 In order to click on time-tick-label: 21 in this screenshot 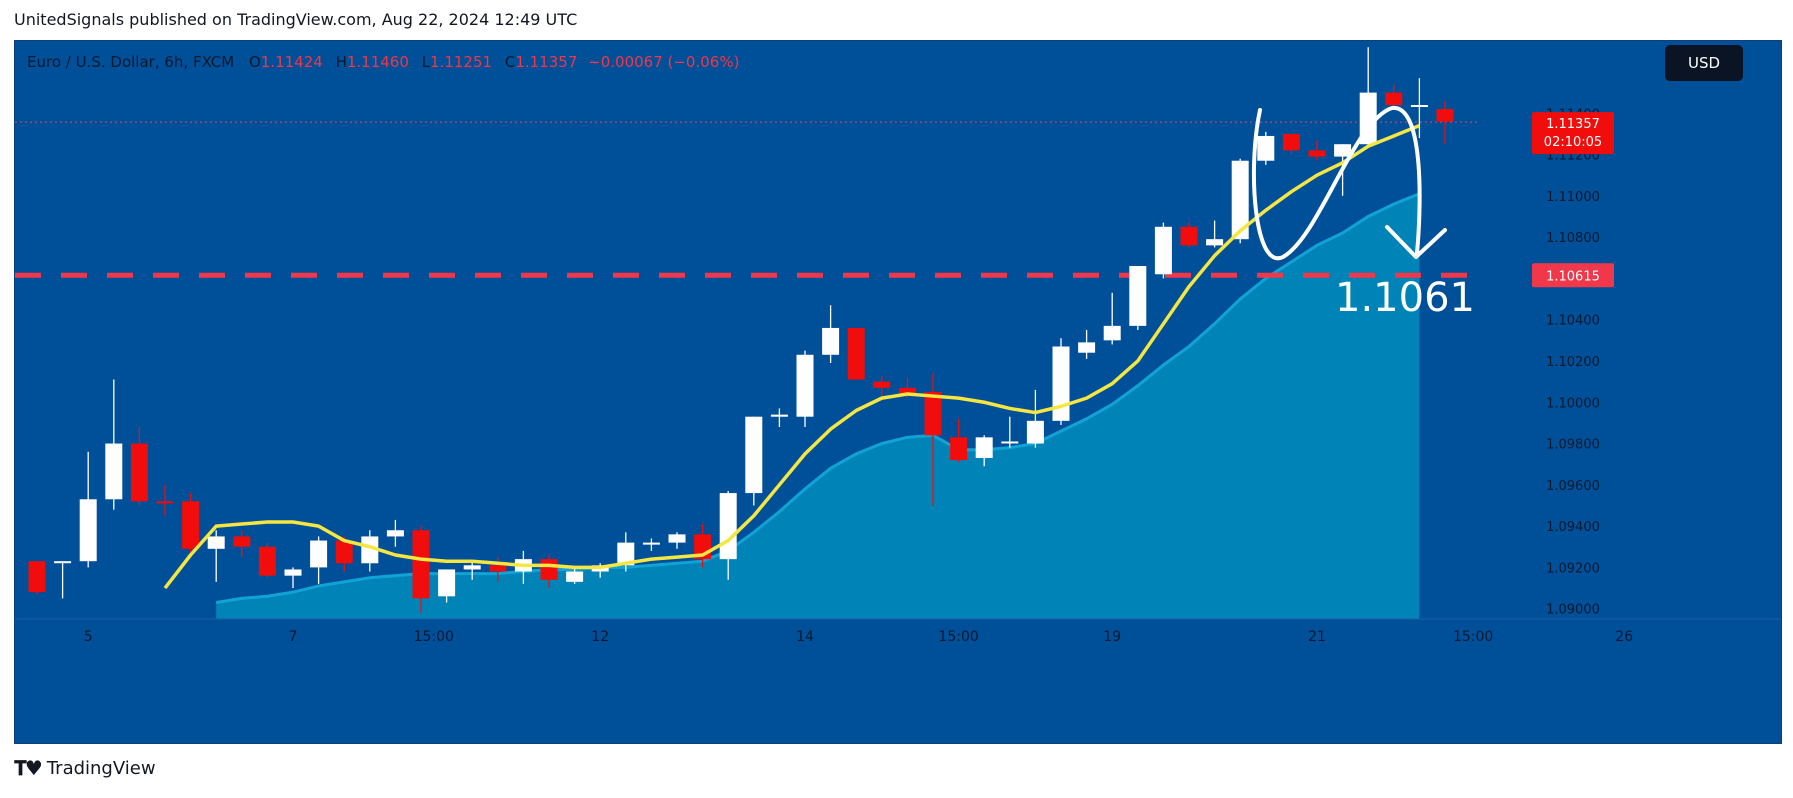, I will do `click(1317, 637)`.